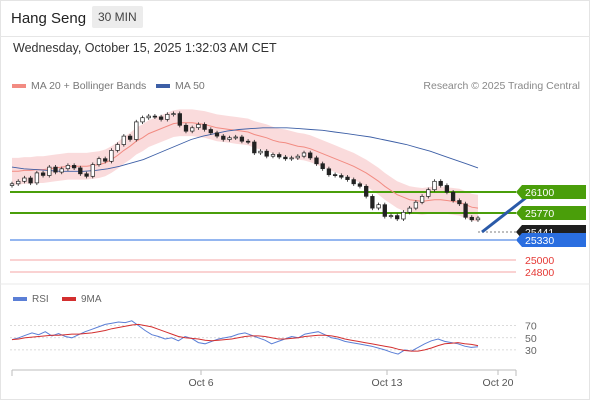  Describe the element at coordinates (551, 232) in the screenshot. I see `level-labels: 261002577025441253302500024800` at that location.